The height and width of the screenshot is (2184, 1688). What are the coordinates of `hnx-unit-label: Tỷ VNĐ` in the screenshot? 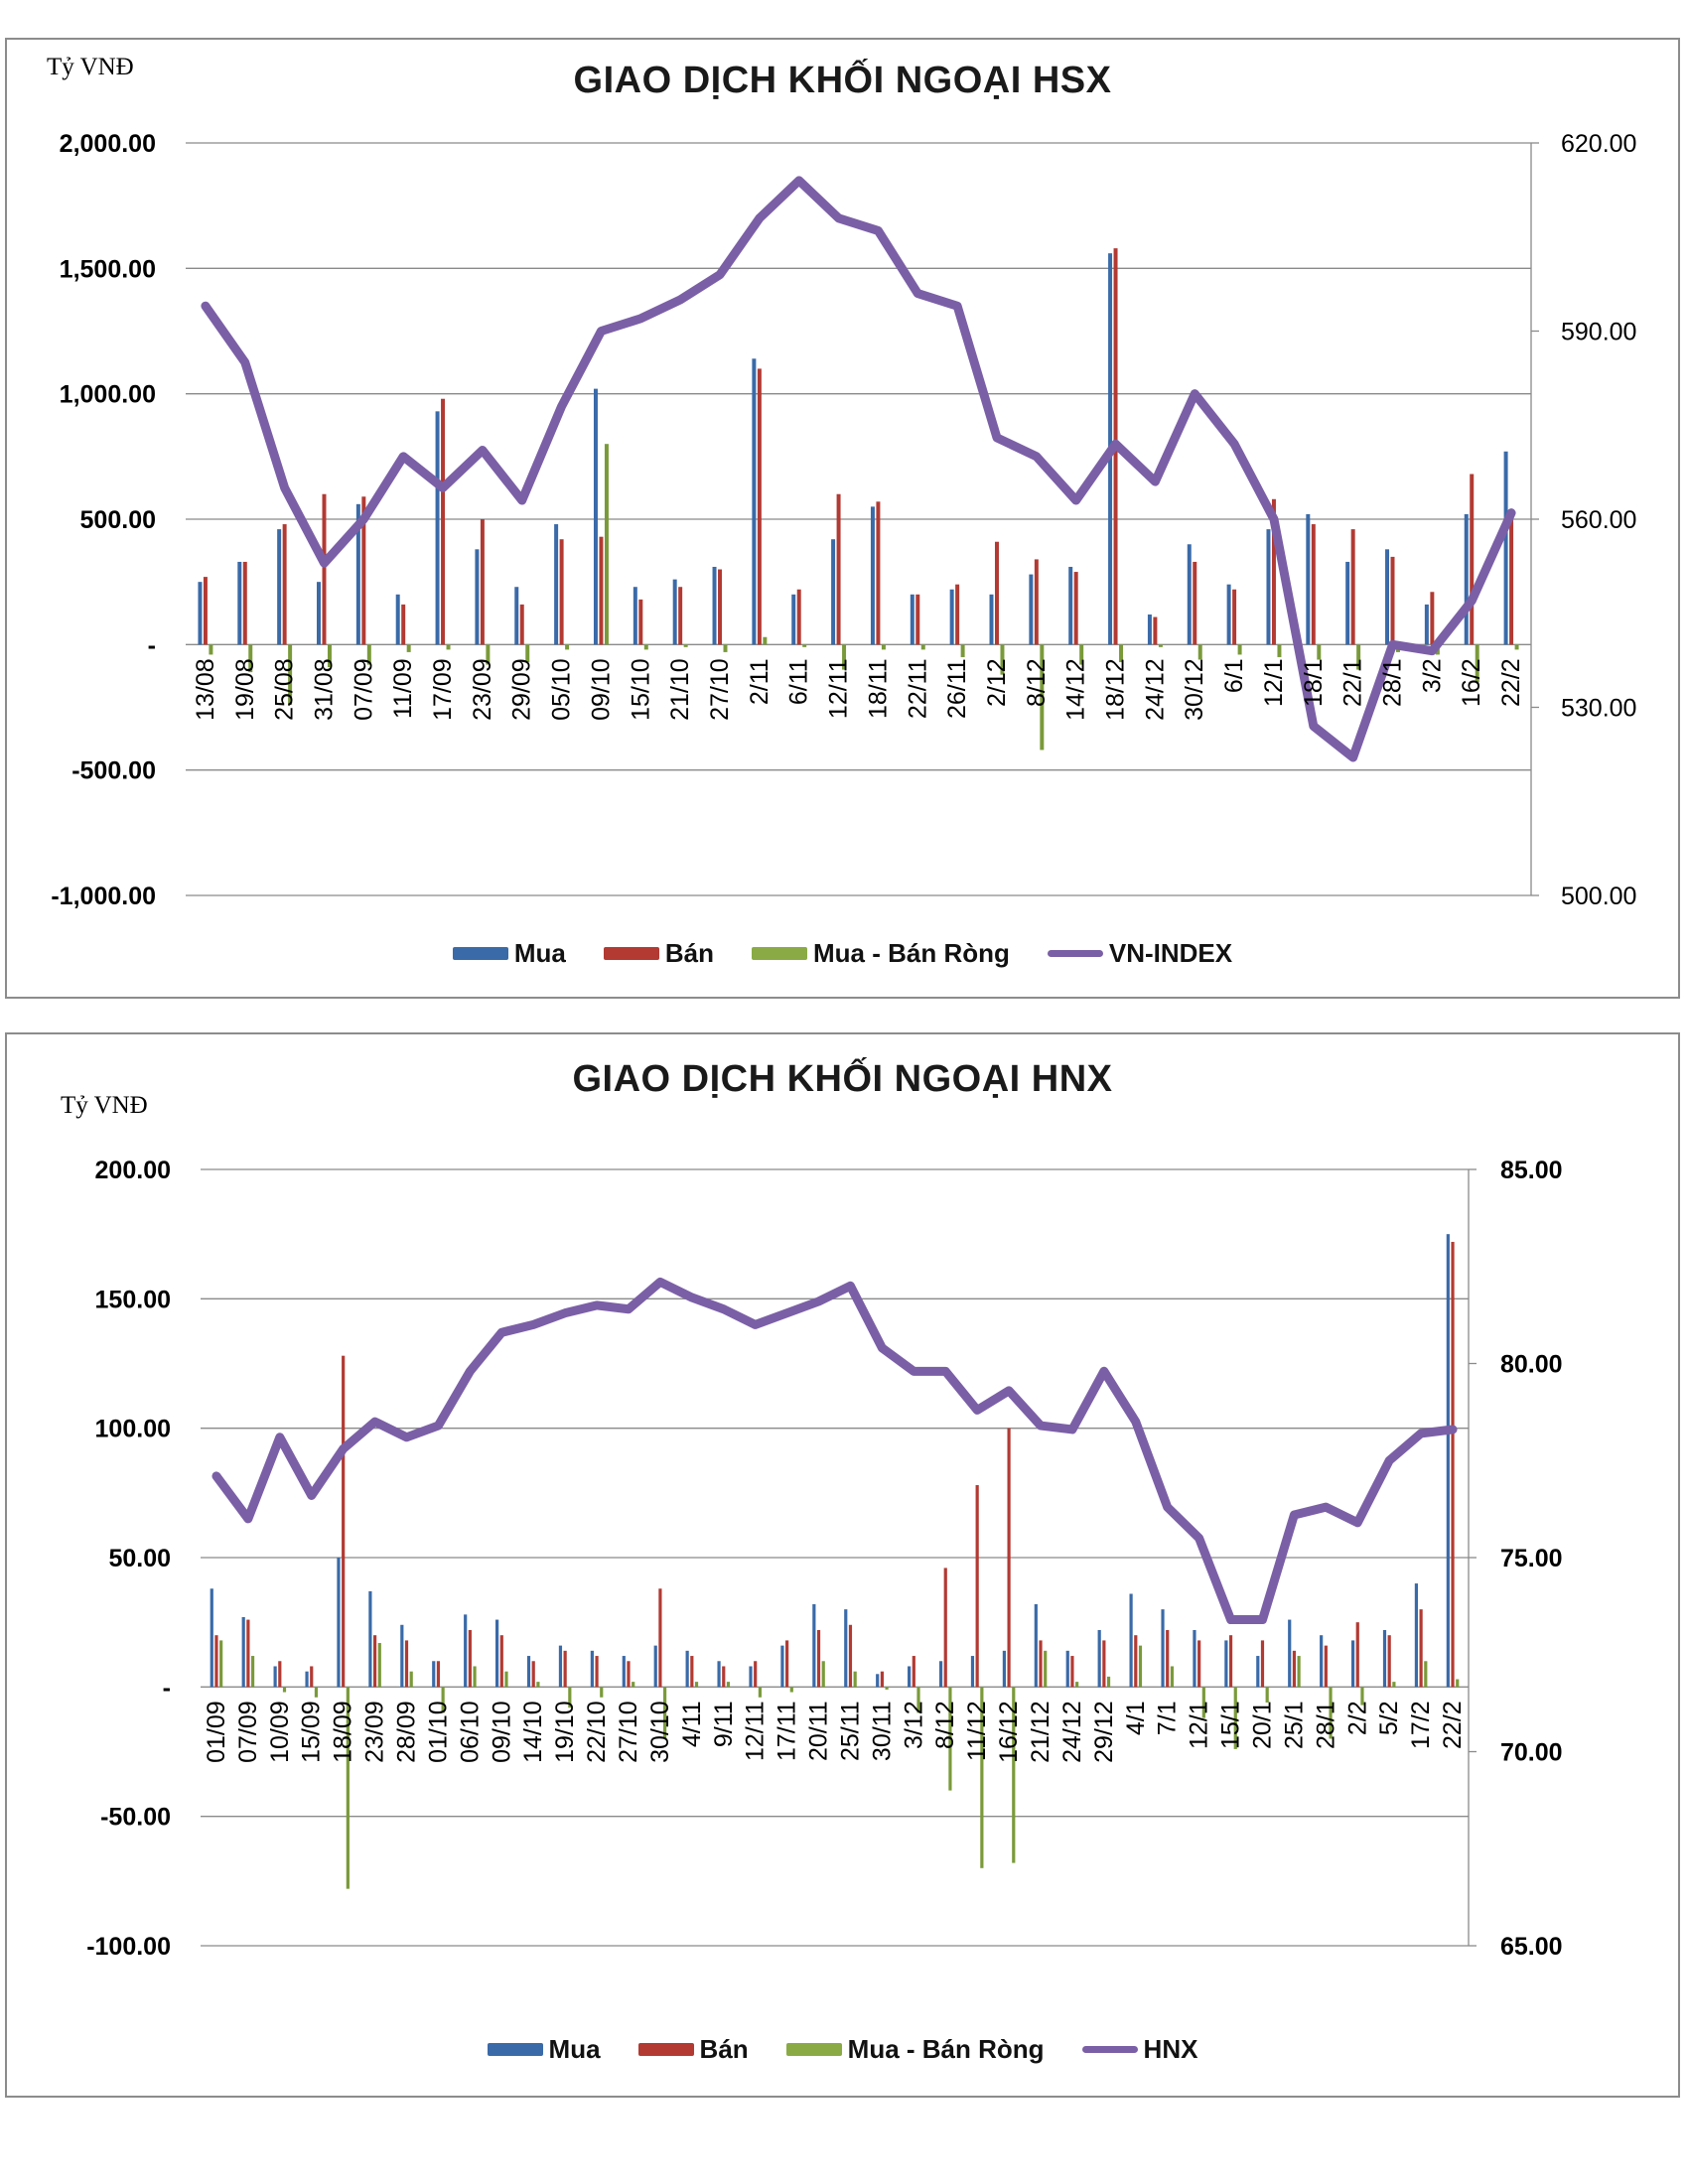 It's located at (104, 1105).